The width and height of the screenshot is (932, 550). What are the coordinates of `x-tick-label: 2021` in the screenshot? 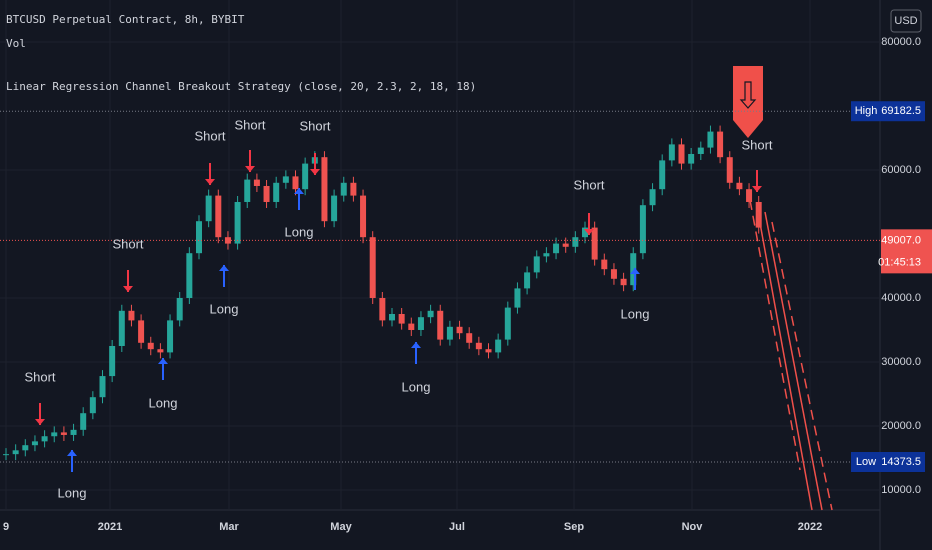 It's located at (110, 527).